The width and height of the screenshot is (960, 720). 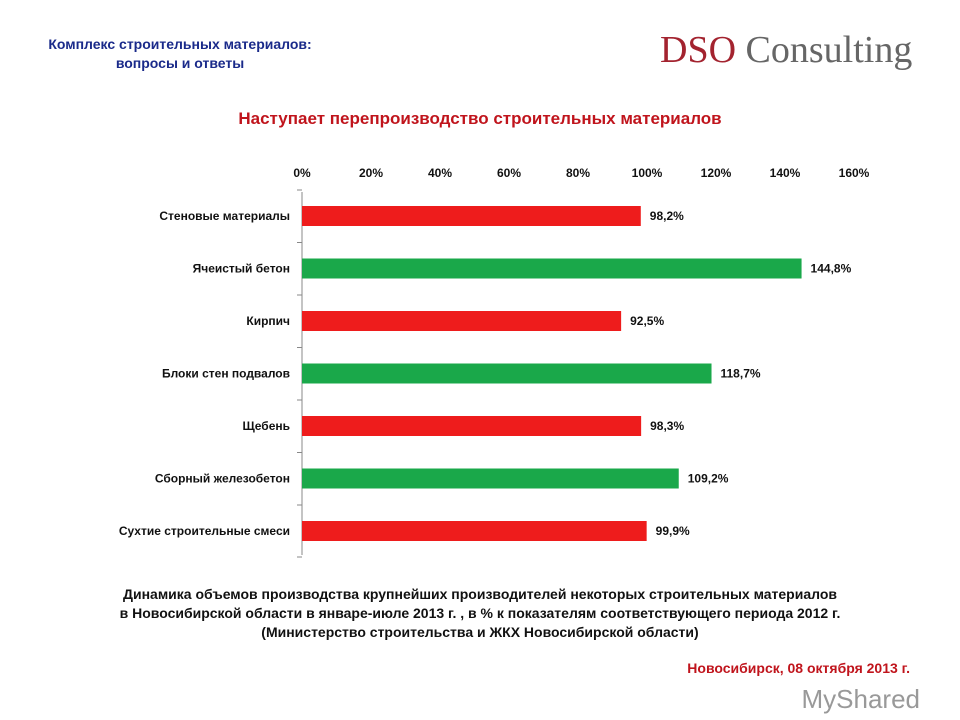 What do you see at coordinates (667, 426) in the screenshot?
I see `data-label: 98,3%` at bounding box center [667, 426].